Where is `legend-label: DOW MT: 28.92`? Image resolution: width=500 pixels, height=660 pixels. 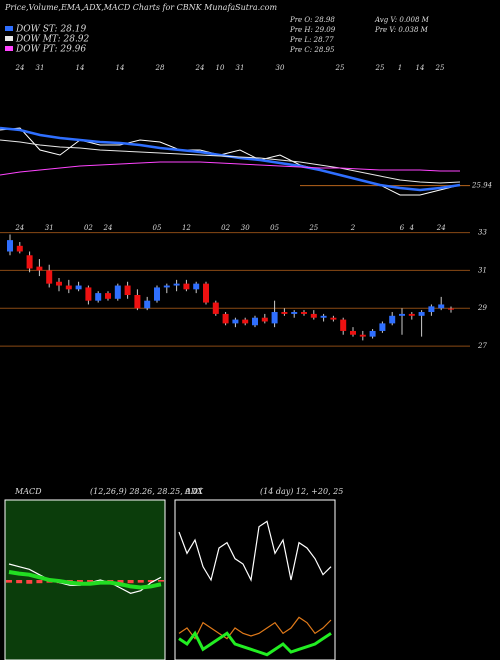
legend-label: DOW MT: 28.92 is located at coordinates (52, 40).